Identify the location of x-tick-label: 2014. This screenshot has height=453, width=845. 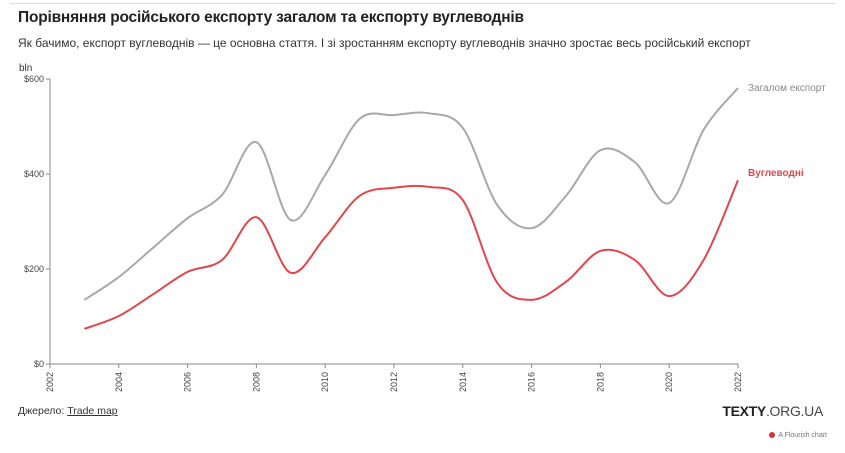
(463, 382).